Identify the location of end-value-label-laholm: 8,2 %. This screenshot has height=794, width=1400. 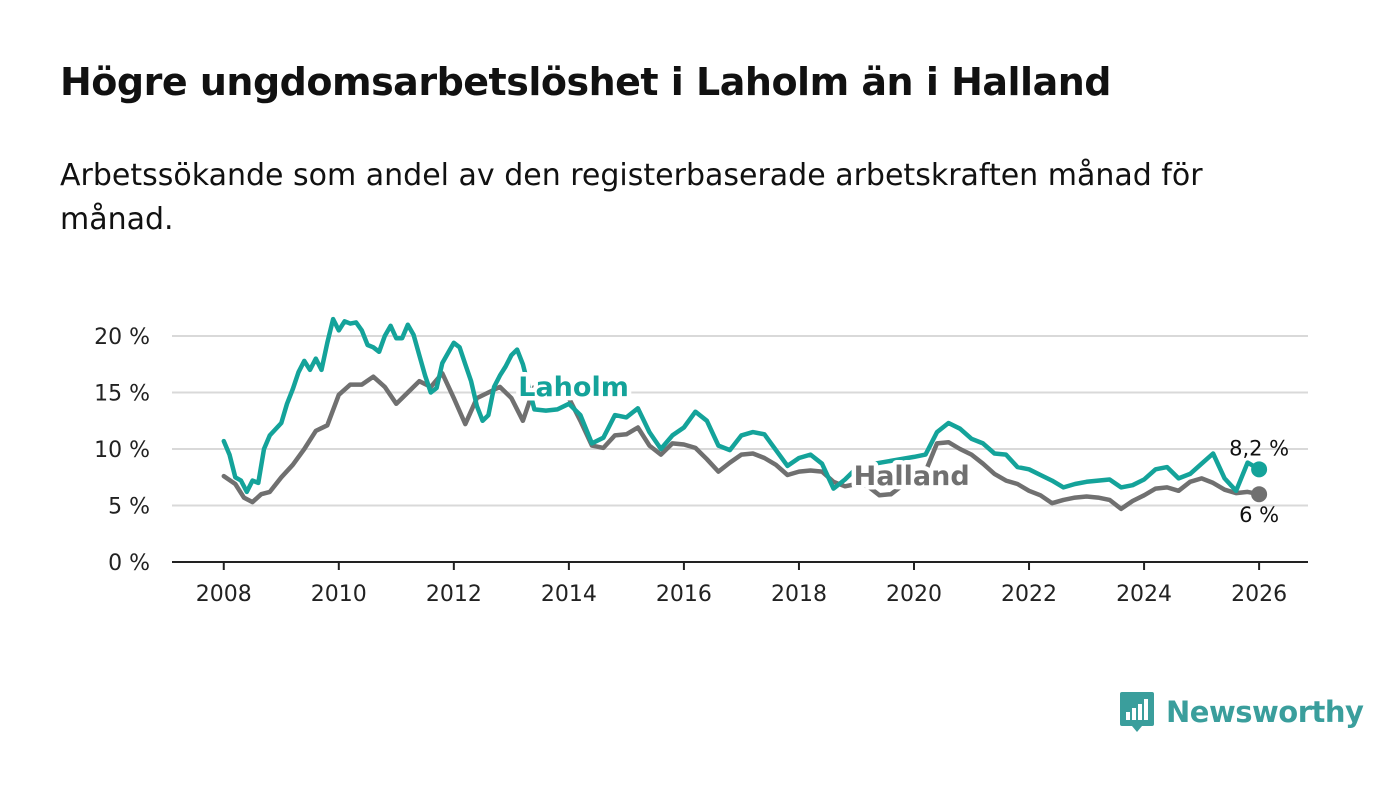
(1259, 448).